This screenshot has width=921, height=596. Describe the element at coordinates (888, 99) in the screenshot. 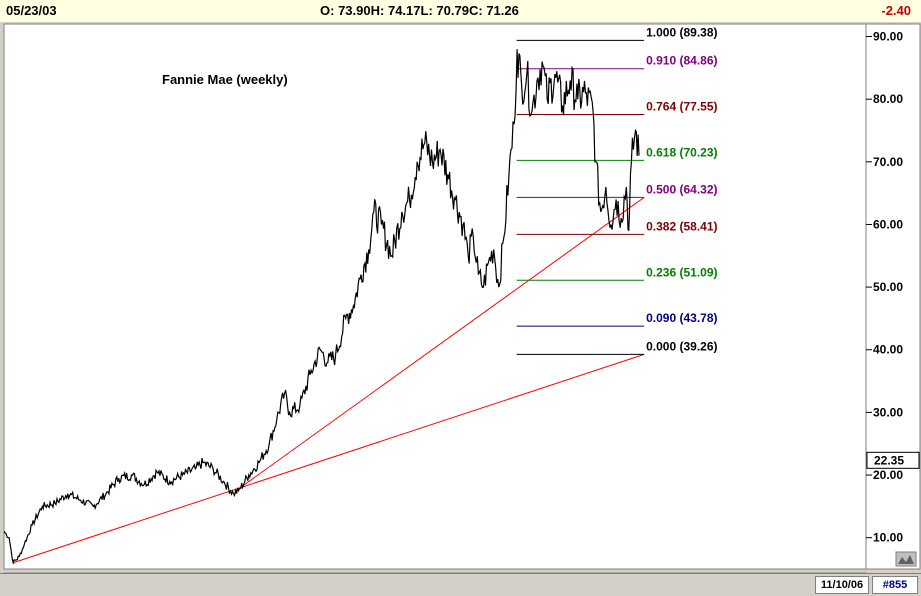

I see `y-tick-label: 80.00` at that location.